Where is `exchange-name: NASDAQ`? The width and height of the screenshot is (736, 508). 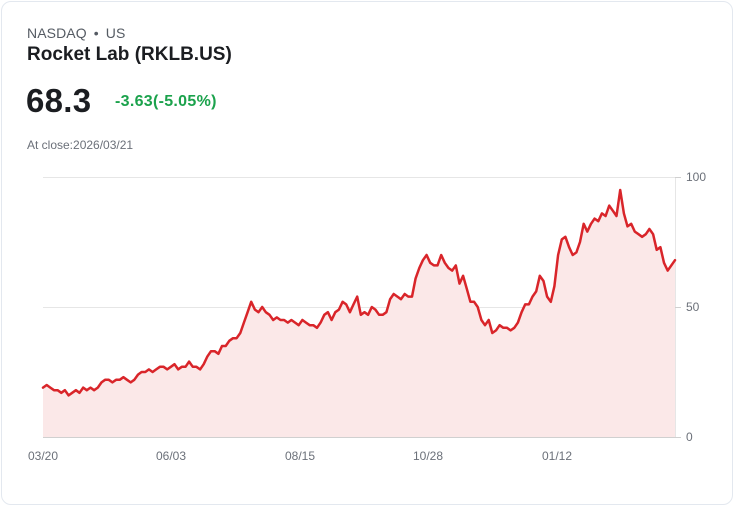
exchange-name: NASDAQ is located at coordinates (57, 33).